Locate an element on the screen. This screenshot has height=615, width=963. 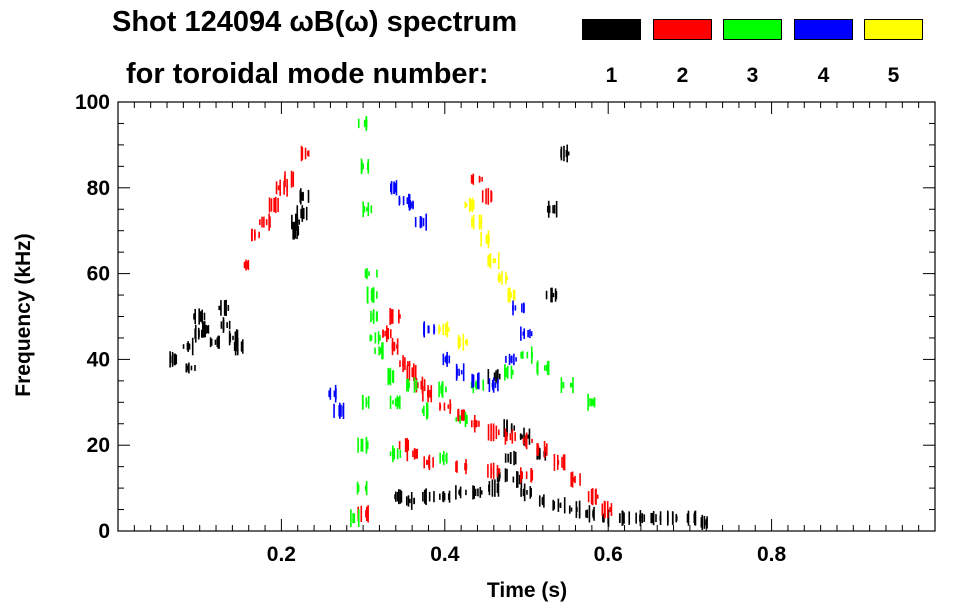
chart-title-line1: Shot 124094 ωB(ω) spectrum is located at coordinates (315, 22).